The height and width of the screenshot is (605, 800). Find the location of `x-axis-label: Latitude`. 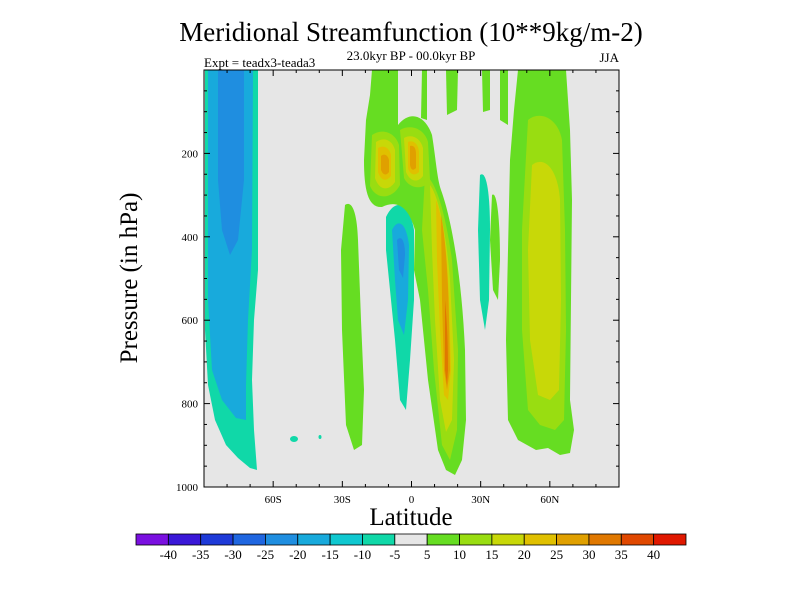

x-axis-label: Latitude is located at coordinates (410, 517).